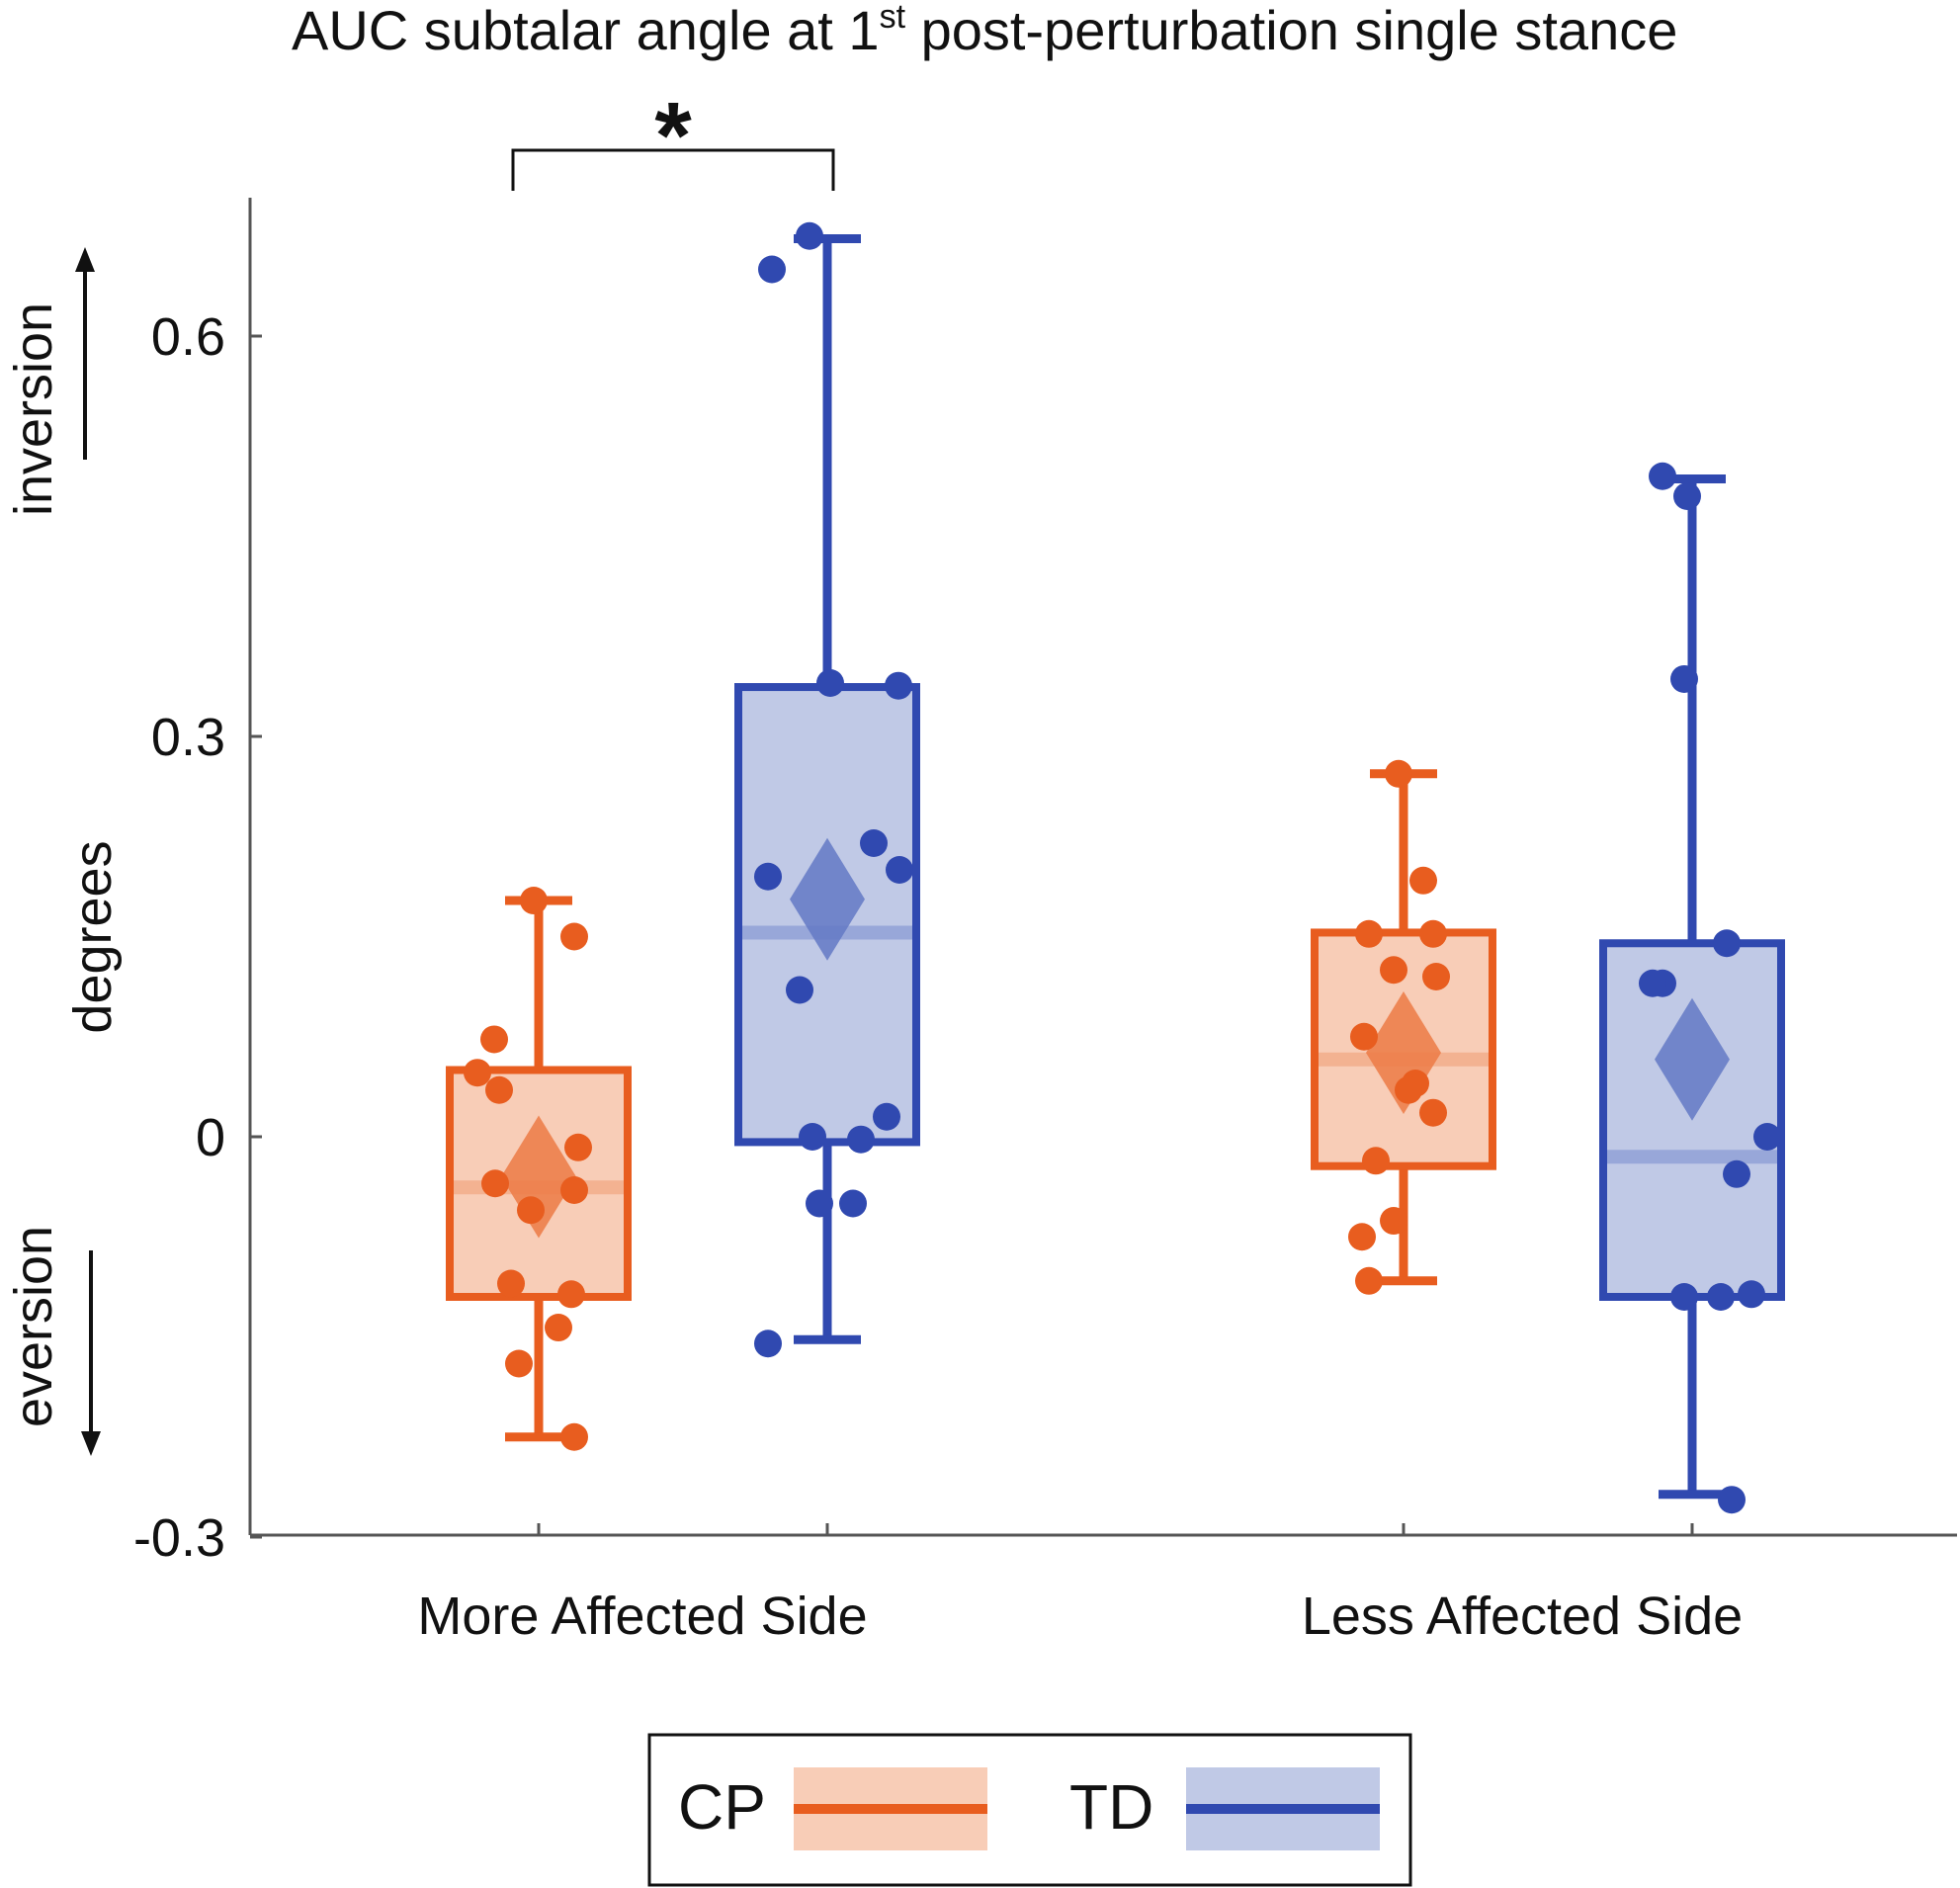 This screenshot has height=1888, width=1960. I want to click on y-tick-label: -0.3, so click(179, 1538).